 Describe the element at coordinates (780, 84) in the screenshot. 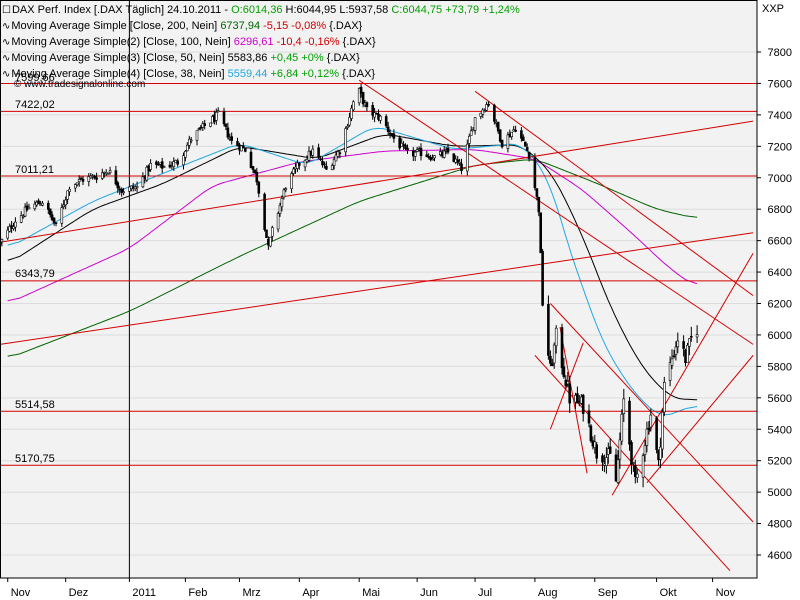

I see `y-tick-label: 7600` at that location.